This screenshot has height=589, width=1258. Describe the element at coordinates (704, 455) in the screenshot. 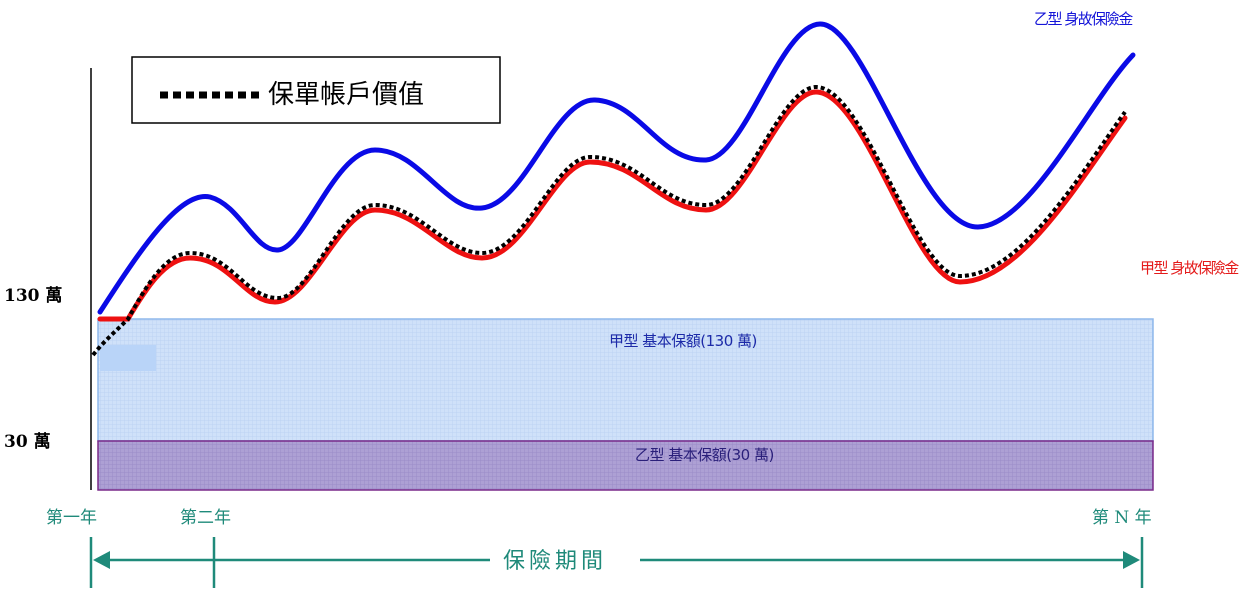

I see `type-b-basic-amount-label: 乙型 基本保額(30 萬)` at that location.